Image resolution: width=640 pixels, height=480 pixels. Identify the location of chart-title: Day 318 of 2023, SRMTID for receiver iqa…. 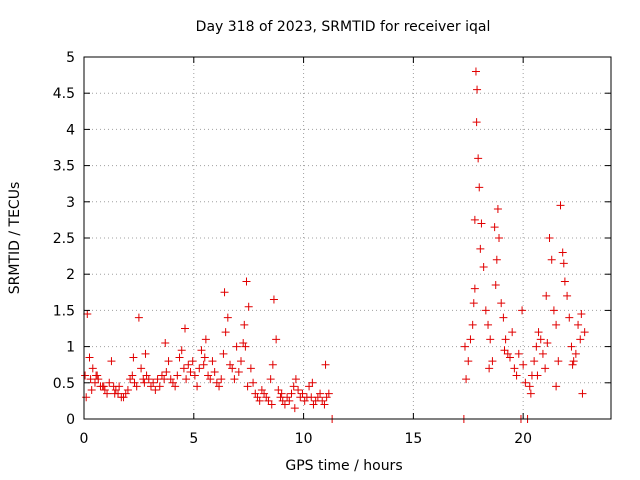
(343, 27).